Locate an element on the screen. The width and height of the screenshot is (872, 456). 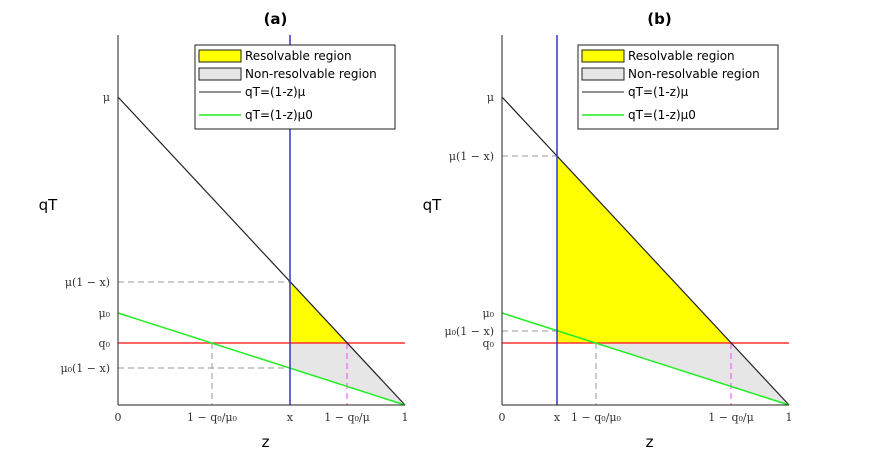
panel-title: (a) is located at coordinates (276, 19).